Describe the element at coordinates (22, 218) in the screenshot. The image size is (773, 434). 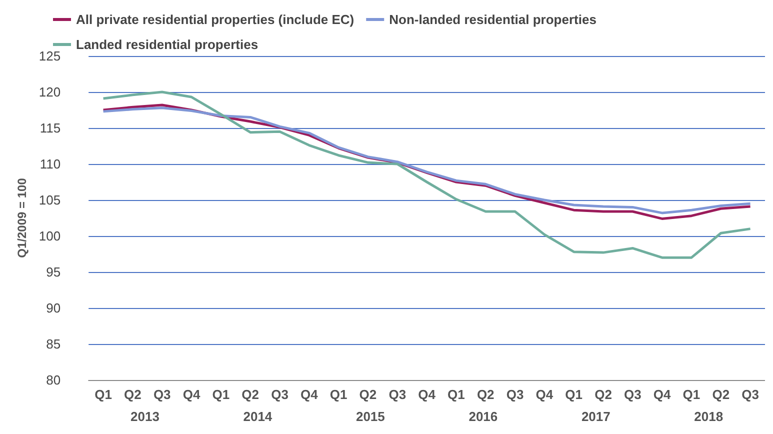
I see `y-axis-title: Q1/2009 = 100` at that location.